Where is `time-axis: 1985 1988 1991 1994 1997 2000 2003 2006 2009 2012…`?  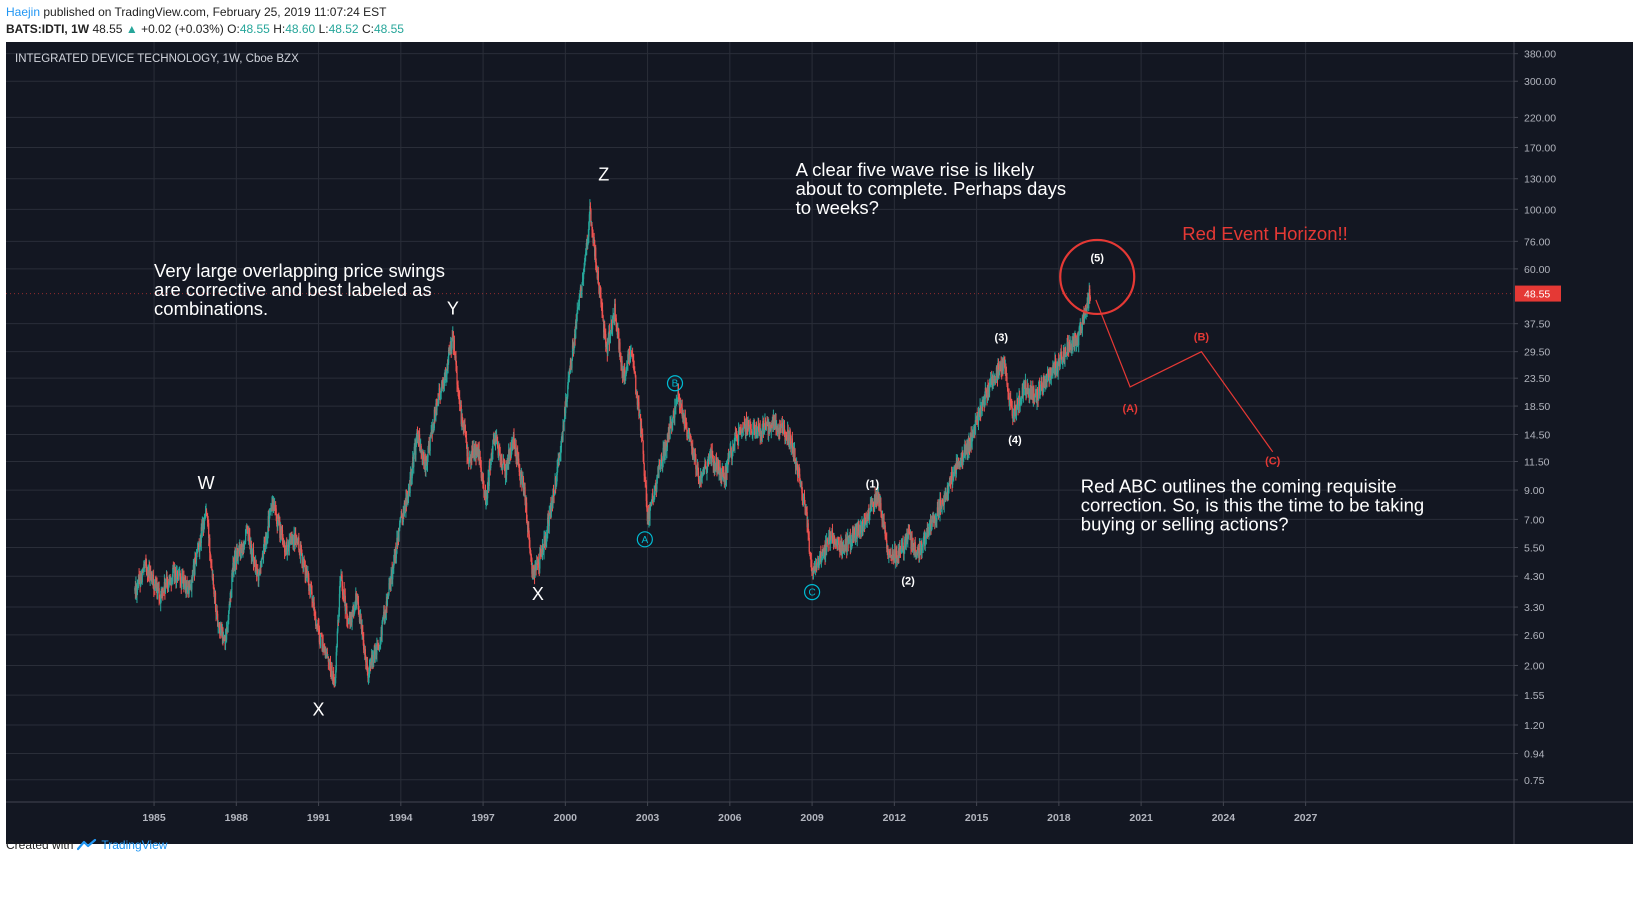 time-axis: 1985 1988 1991 1994 1997 2000 2003 2006 2009 2012… is located at coordinates (819, 812).